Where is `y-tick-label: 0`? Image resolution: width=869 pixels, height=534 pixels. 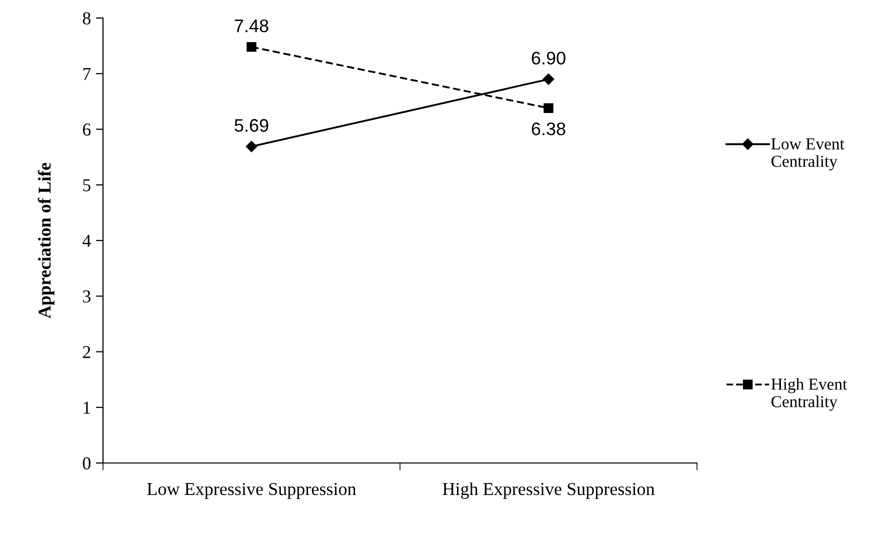 y-tick-label: 0 is located at coordinates (86, 463).